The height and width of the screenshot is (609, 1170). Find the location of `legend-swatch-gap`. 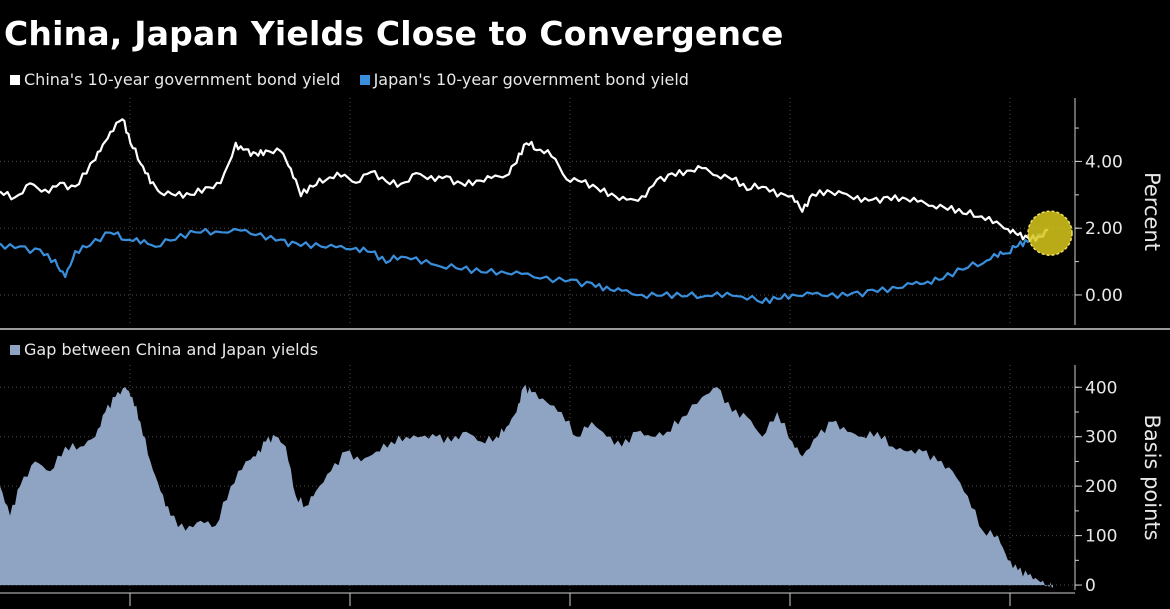

legend-swatch-gap is located at coordinates (15, 350).